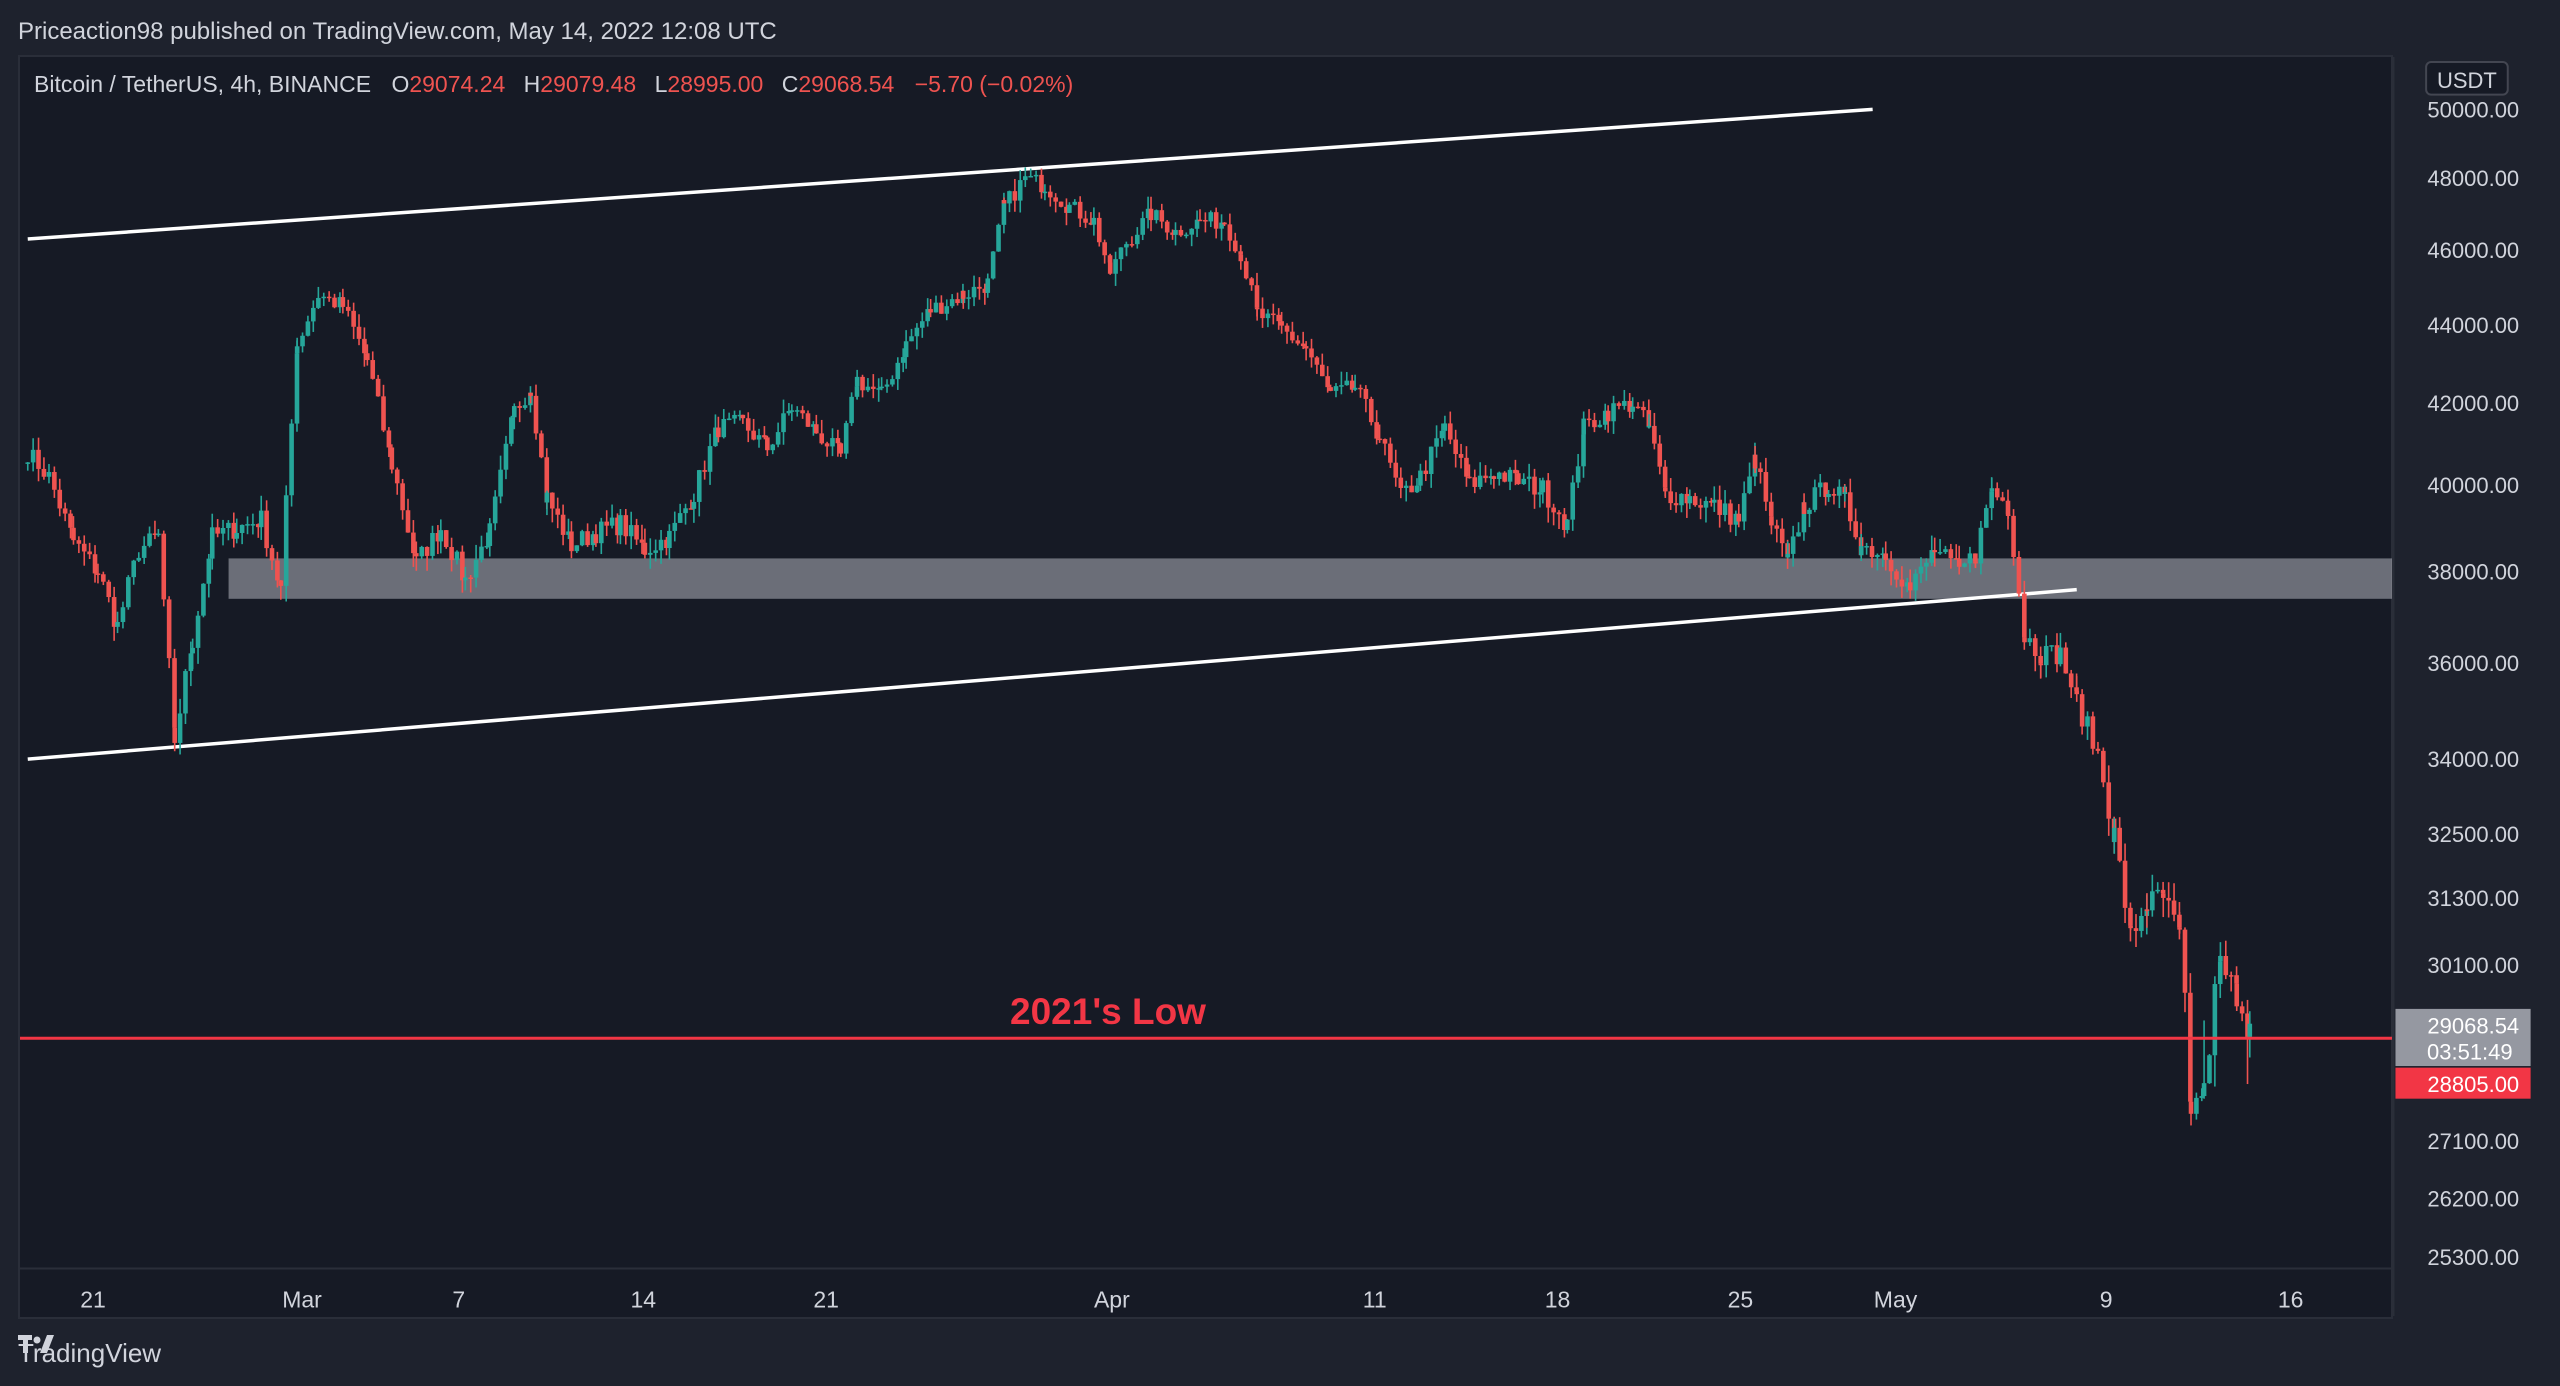 This screenshot has height=1386, width=2560. Describe the element at coordinates (1108, 1011) in the screenshot. I see `annotation-2021-low: 2021's Low` at that location.